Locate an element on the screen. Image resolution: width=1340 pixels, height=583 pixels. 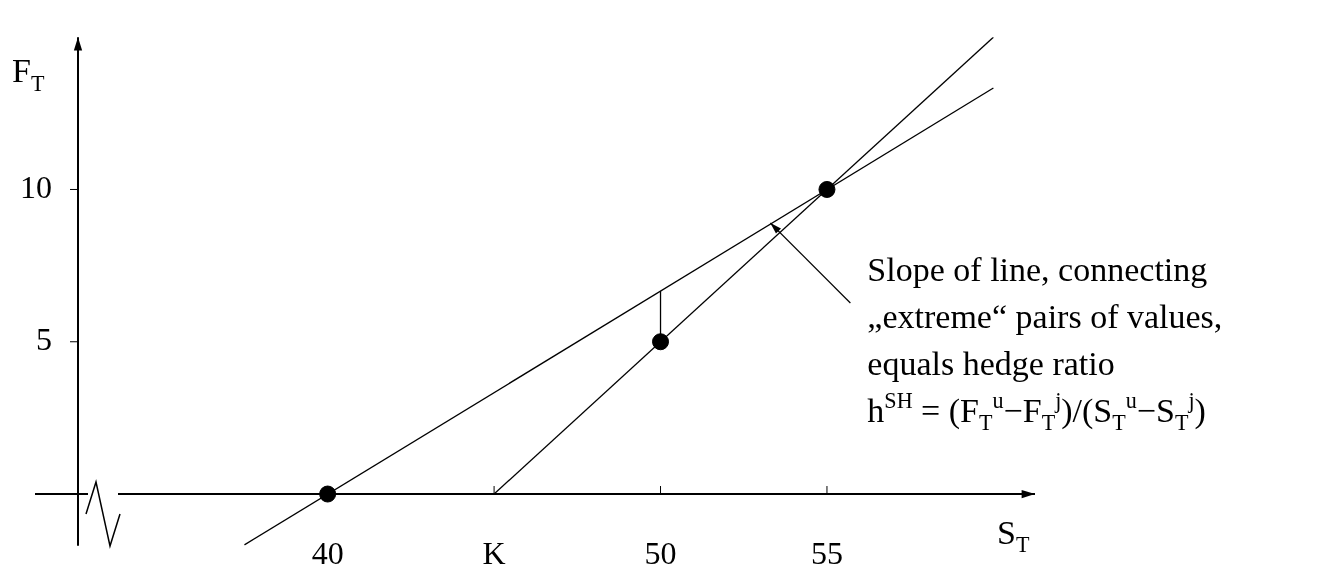
y-tick-label: 10 is located at coordinates (36, 186).